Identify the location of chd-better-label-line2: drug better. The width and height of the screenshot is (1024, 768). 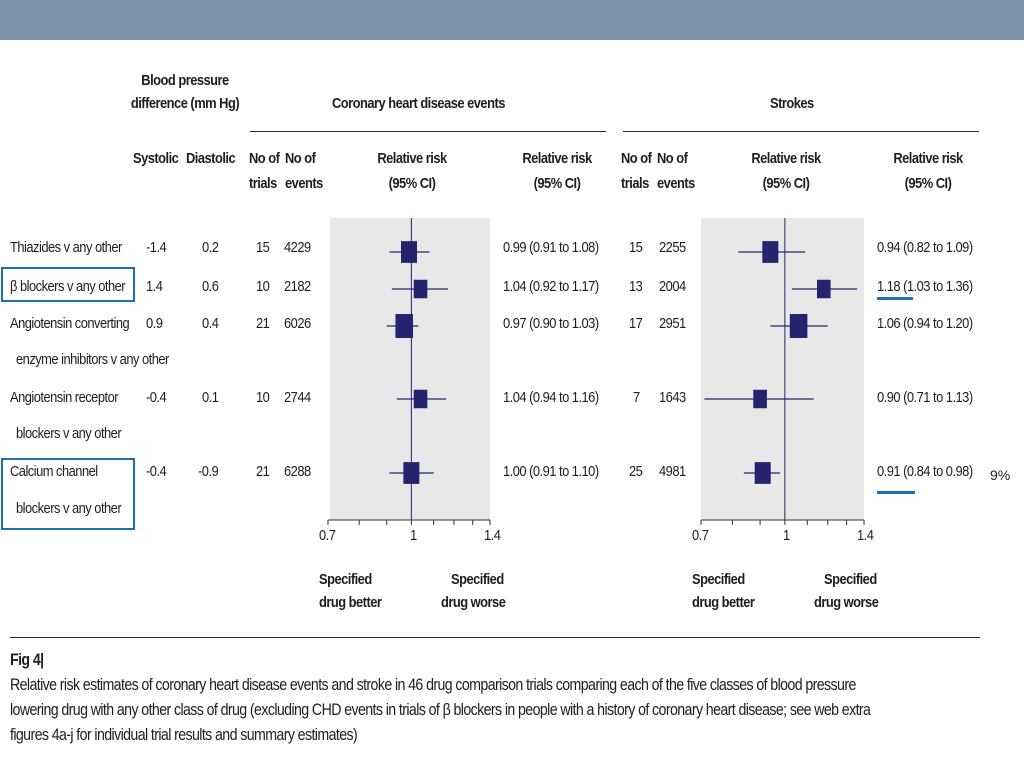
(350, 602).